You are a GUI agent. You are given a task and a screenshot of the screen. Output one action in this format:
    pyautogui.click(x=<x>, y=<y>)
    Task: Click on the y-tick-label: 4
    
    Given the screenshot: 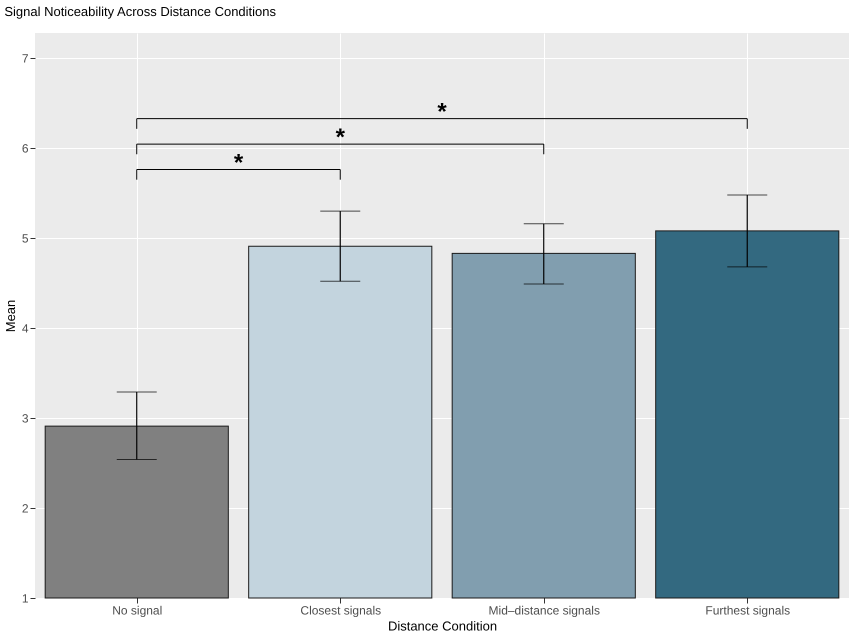 What is the action you would take?
    pyautogui.click(x=25, y=329)
    